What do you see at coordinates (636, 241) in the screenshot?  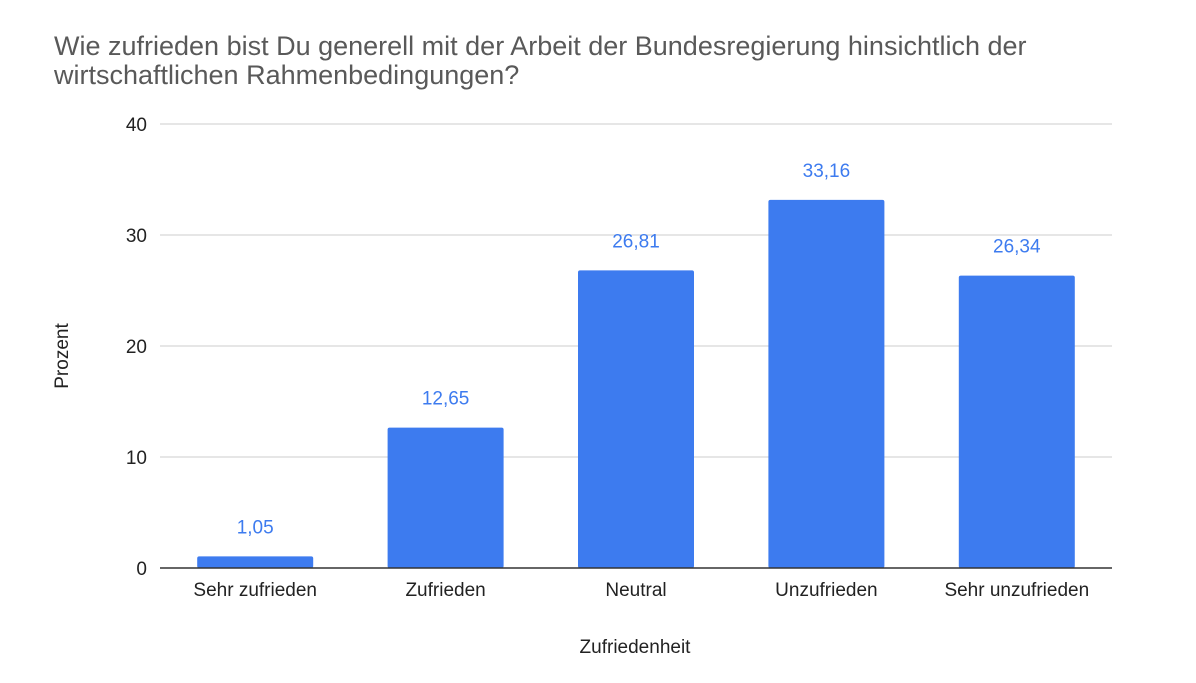 I see `data-label: 26,81` at bounding box center [636, 241].